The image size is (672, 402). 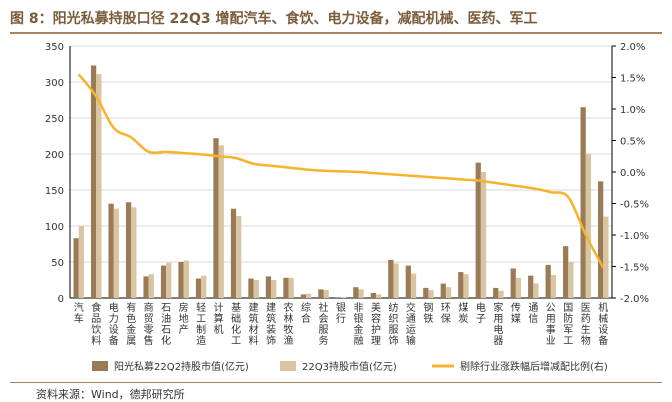 What do you see at coordinates (201, 324) in the screenshot?
I see `category-label: 轻工制造` at bounding box center [201, 324].